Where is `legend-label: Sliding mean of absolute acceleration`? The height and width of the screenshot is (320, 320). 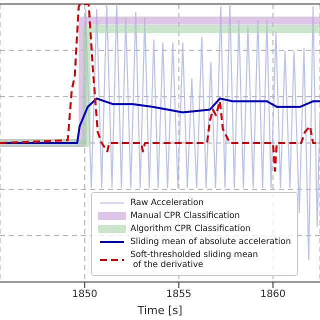 legend-label: Sliding mean of absolute acceleration is located at coordinates (210, 242).